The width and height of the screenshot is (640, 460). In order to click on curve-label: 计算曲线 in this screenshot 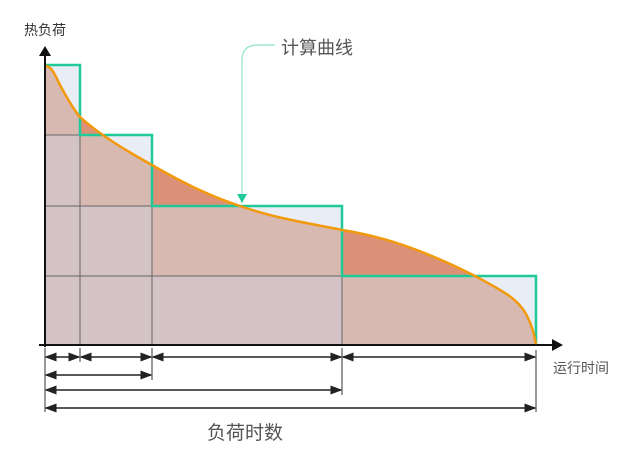, I will do `click(317, 48)`.